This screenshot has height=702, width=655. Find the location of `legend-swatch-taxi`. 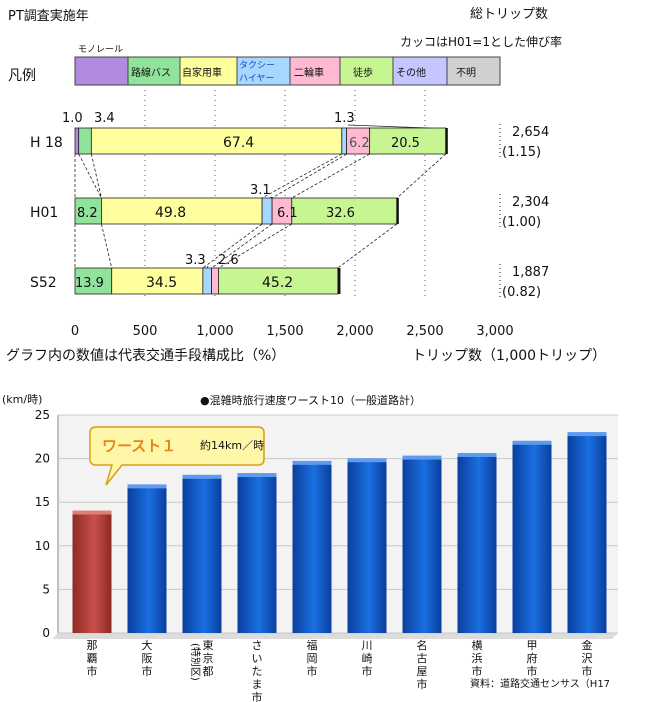

legend-swatch-taxi is located at coordinates (263, 71).